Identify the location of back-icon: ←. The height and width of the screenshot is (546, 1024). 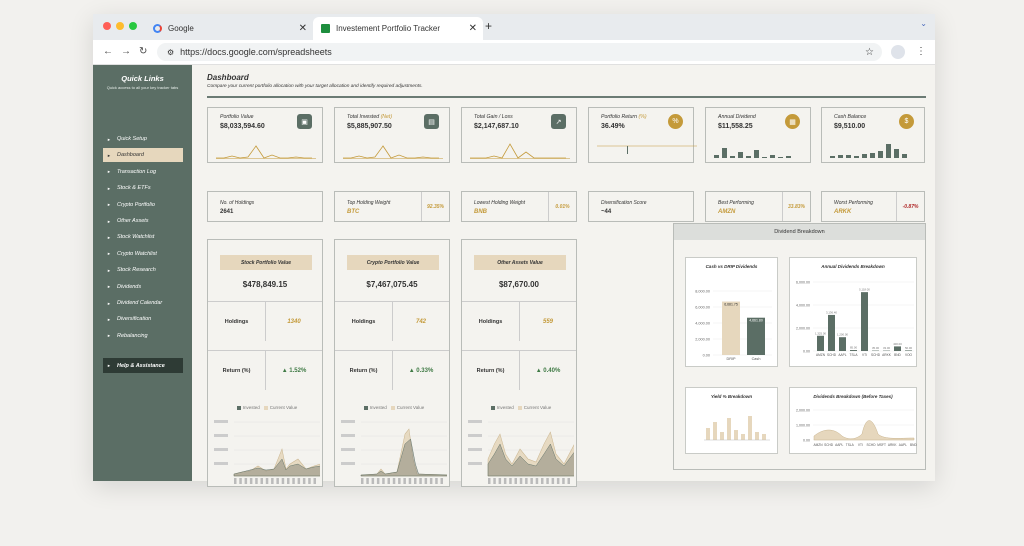
(108, 51).